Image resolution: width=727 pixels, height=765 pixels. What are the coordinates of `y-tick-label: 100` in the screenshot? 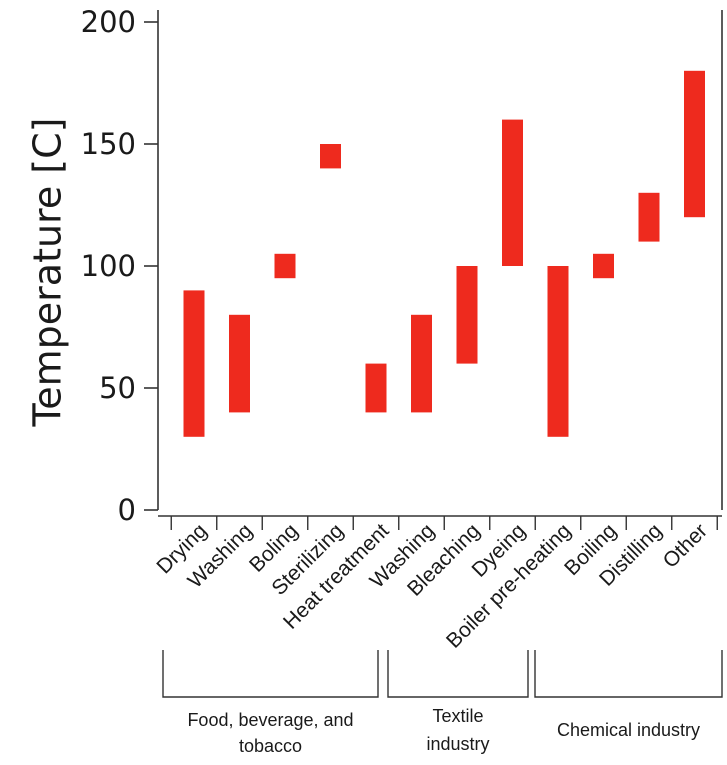 It's located at (108, 266).